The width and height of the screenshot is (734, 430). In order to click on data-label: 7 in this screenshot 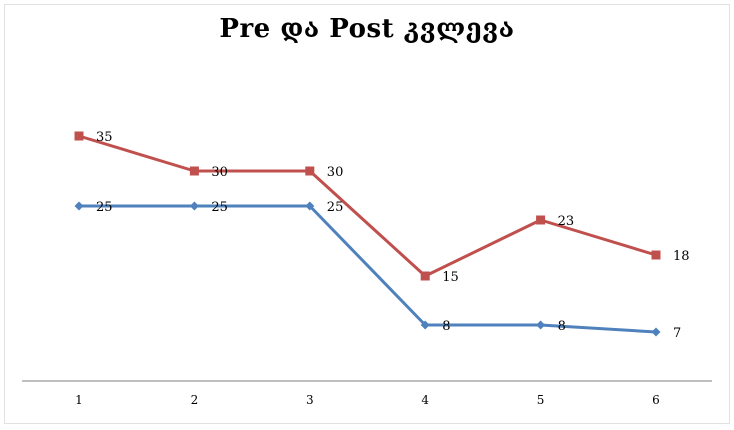, I will do `click(677, 333)`.